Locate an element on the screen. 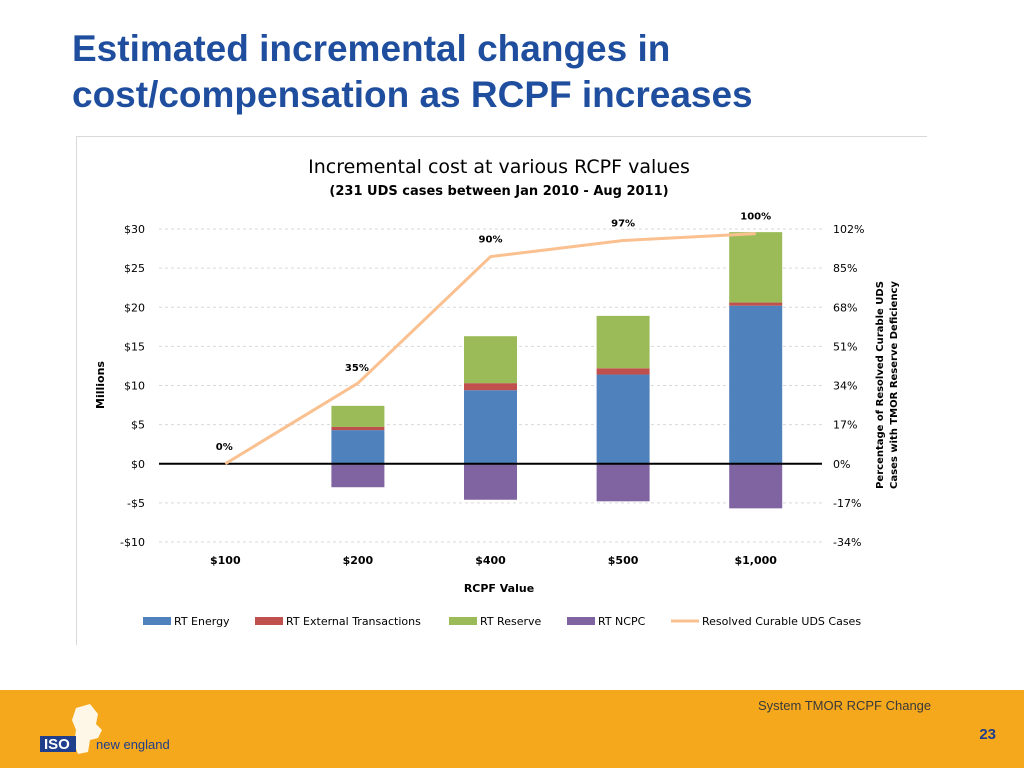 Image resolution: width=1024 pixels, height=768 pixels. y2-tick-label: 51% is located at coordinates (845, 346).